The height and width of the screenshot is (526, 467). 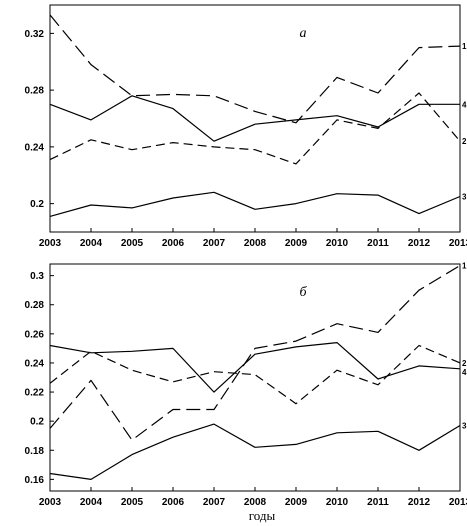 I want to click on y-tick-label: 0.22, so click(x=35, y=393).